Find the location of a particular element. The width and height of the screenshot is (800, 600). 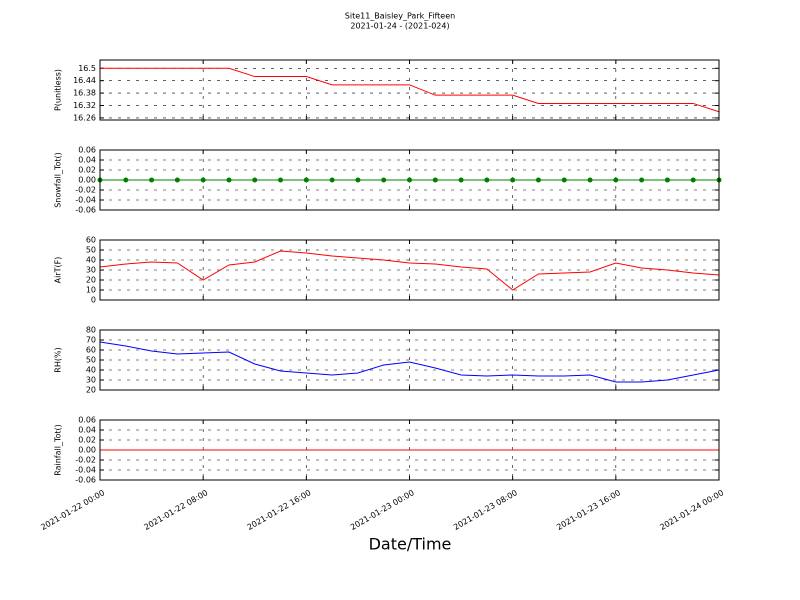

y-axis-label: AirT(F) is located at coordinates (58, 270).